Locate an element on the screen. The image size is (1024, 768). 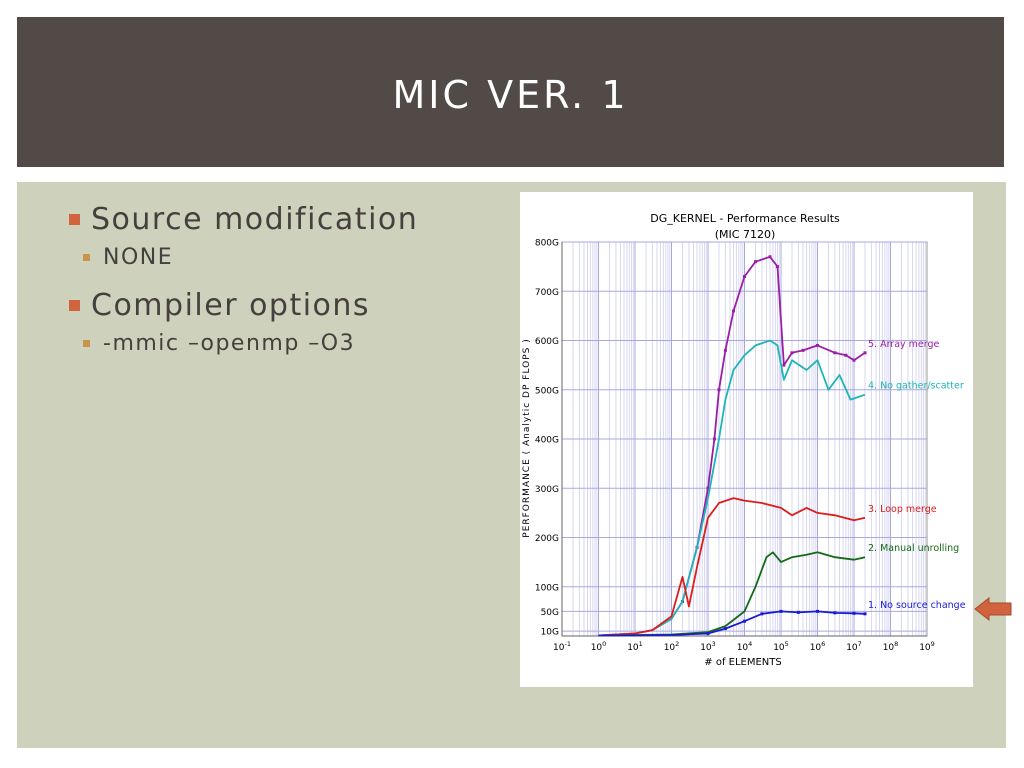
bullet-item: Source modification is located at coordinates (243, 220).